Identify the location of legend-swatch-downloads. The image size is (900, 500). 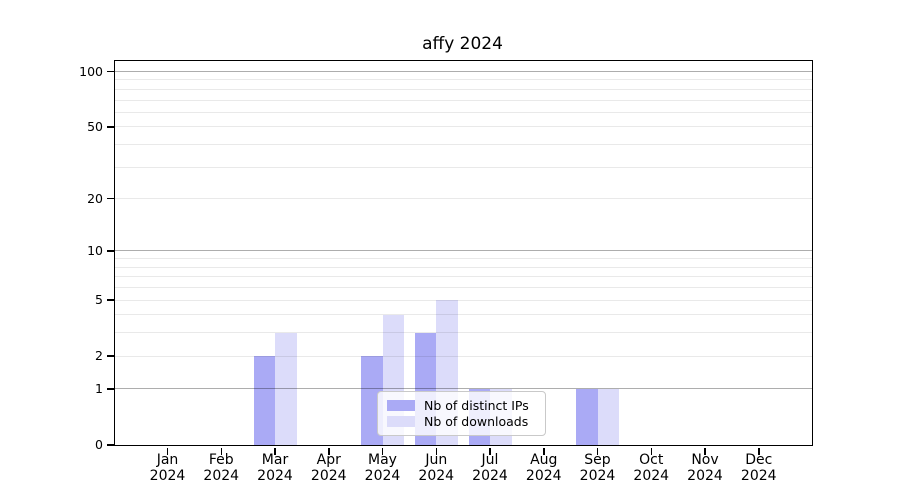
(401, 421).